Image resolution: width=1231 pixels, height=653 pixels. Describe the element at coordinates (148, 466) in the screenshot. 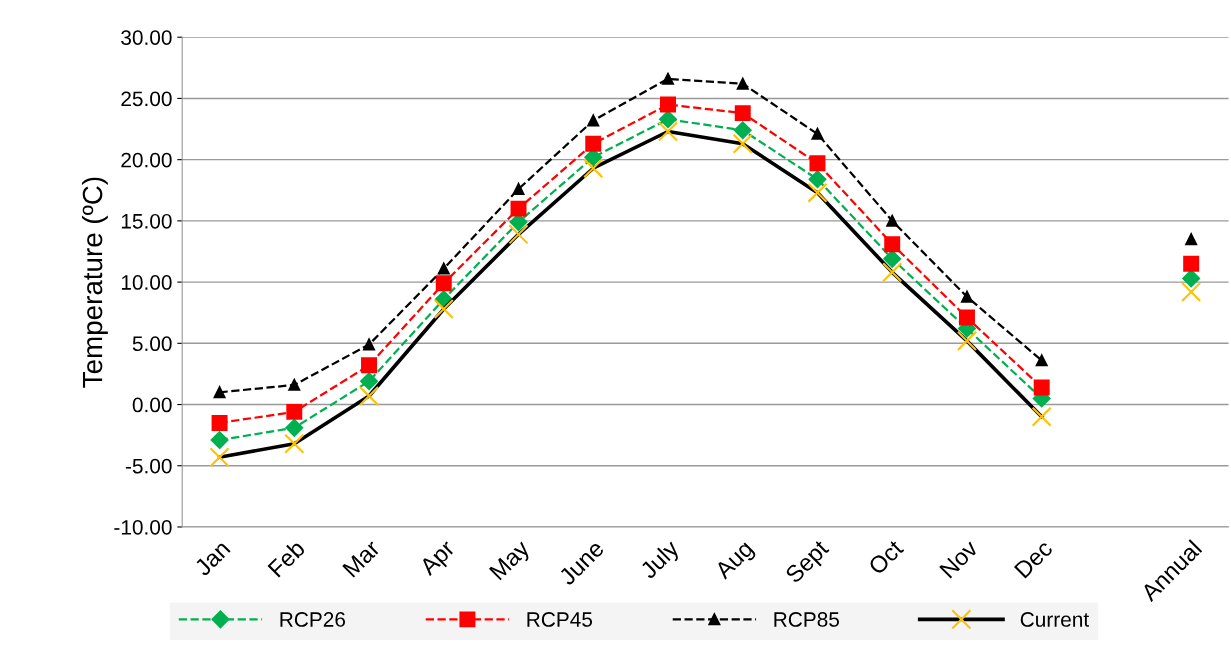

I see `y-tick-label: -5.00` at that location.